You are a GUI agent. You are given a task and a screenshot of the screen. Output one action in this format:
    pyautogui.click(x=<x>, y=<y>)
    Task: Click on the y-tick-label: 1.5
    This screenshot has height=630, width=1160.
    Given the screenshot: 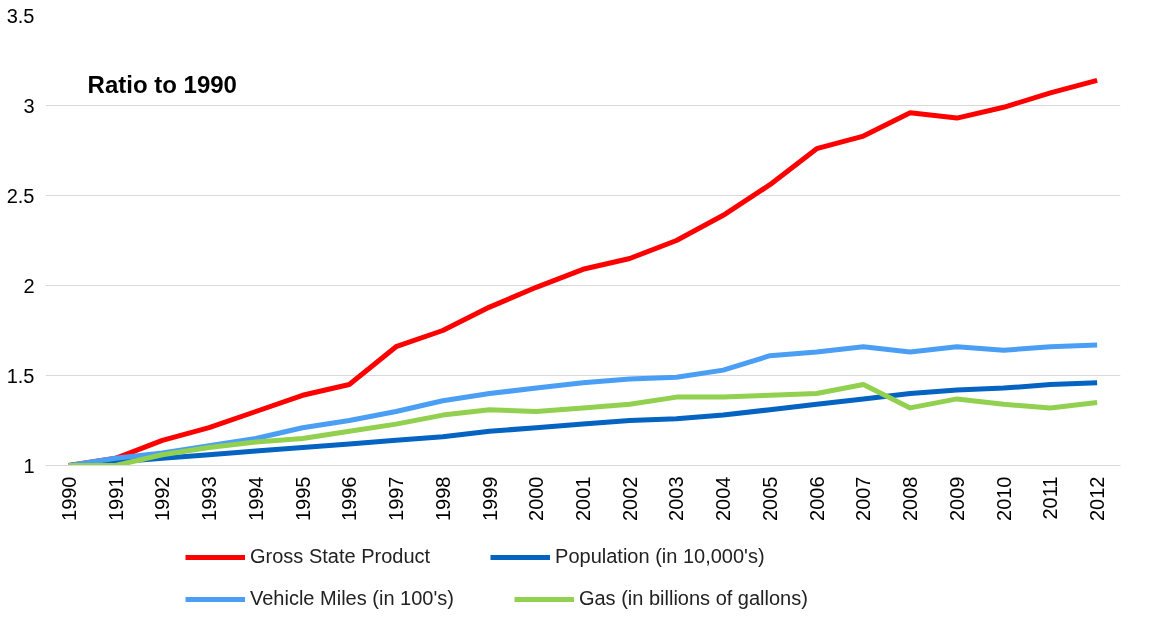 What is the action you would take?
    pyautogui.click(x=20, y=375)
    